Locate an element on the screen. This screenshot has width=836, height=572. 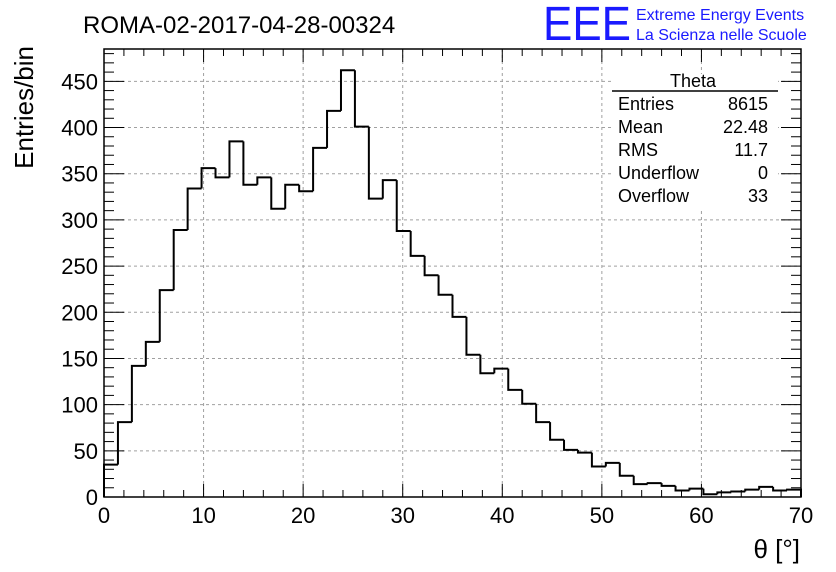
y-tick-label: 250 is located at coordinates (79, 266).